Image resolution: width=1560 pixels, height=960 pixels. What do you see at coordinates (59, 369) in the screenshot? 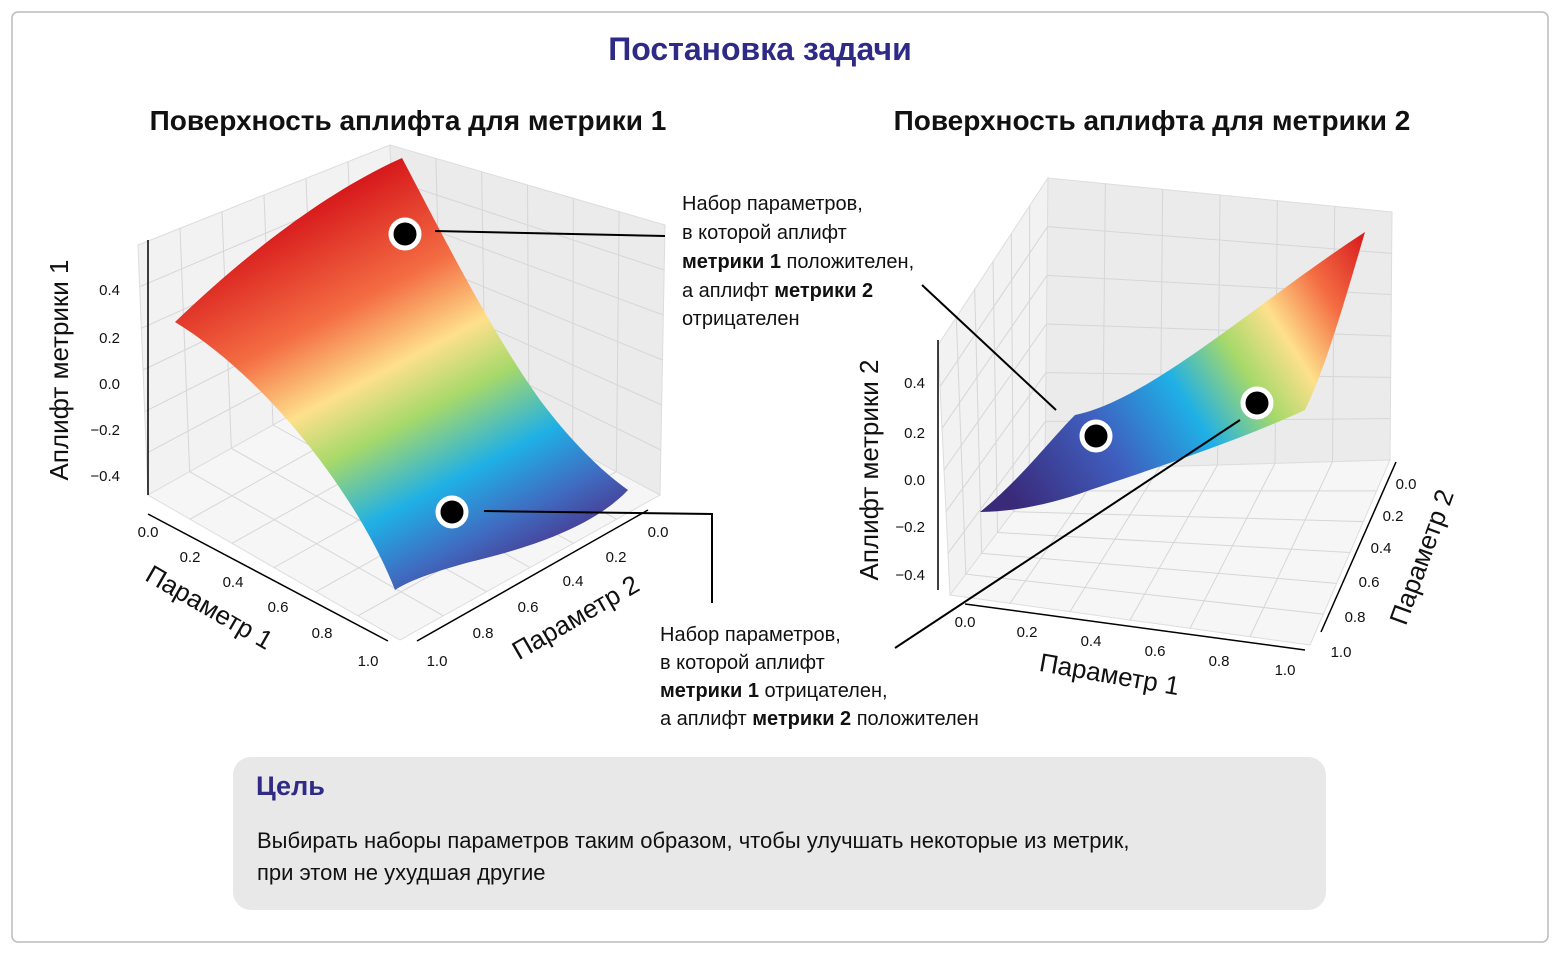
I see `axis-label: Аплифт метрики 1` at bounding box center [59, 369].